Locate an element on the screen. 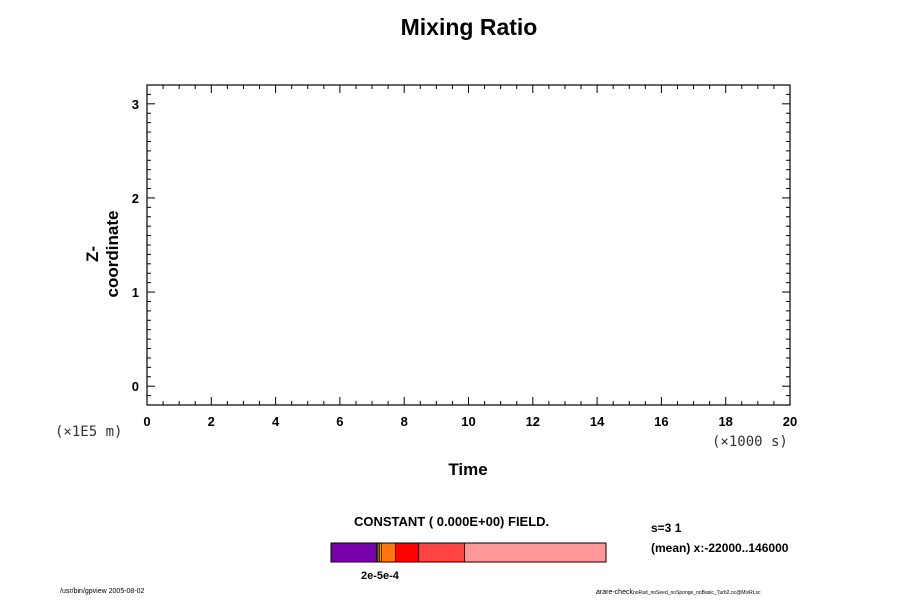 The image size is (900, 600). colorbar is located at coordinates (468, 552).